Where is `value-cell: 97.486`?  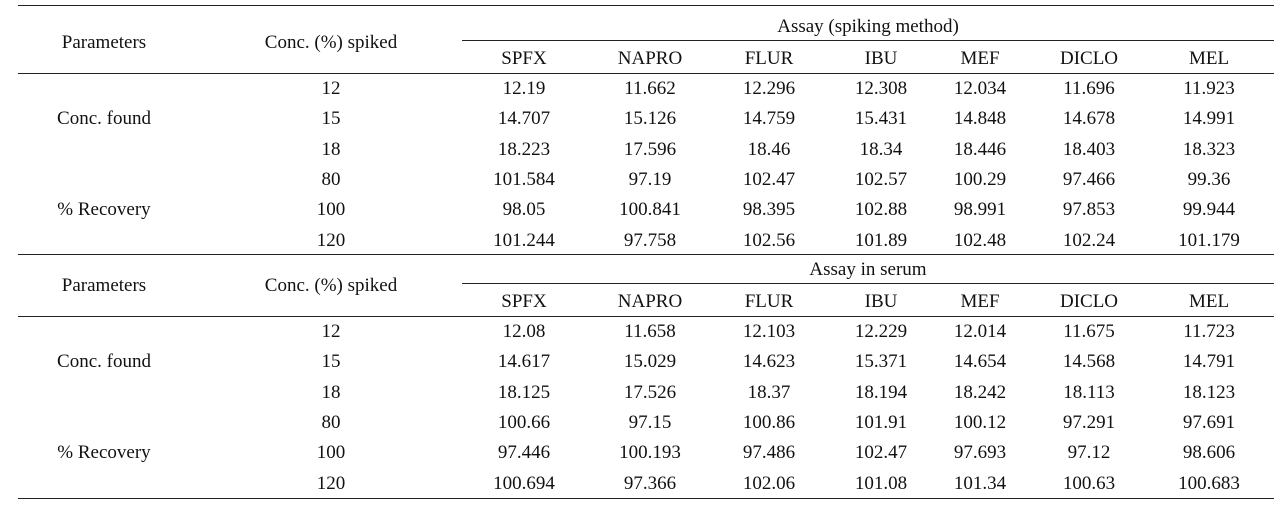
value-cell: 97.486 is located at coordinates (769, 453).